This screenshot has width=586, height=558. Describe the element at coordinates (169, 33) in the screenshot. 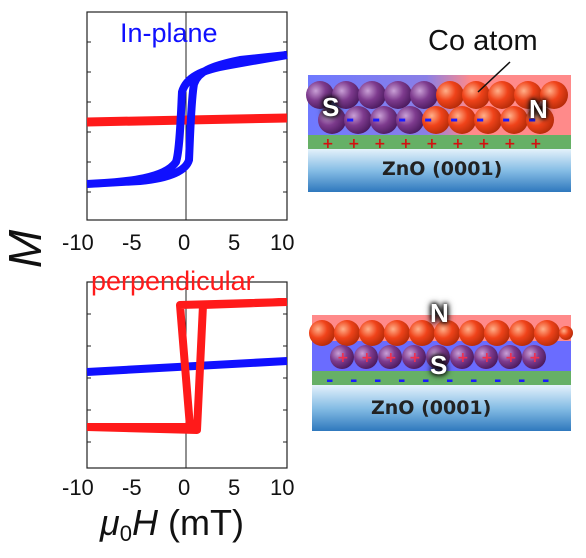

I see `in-plane-label: In-plane` at that location.